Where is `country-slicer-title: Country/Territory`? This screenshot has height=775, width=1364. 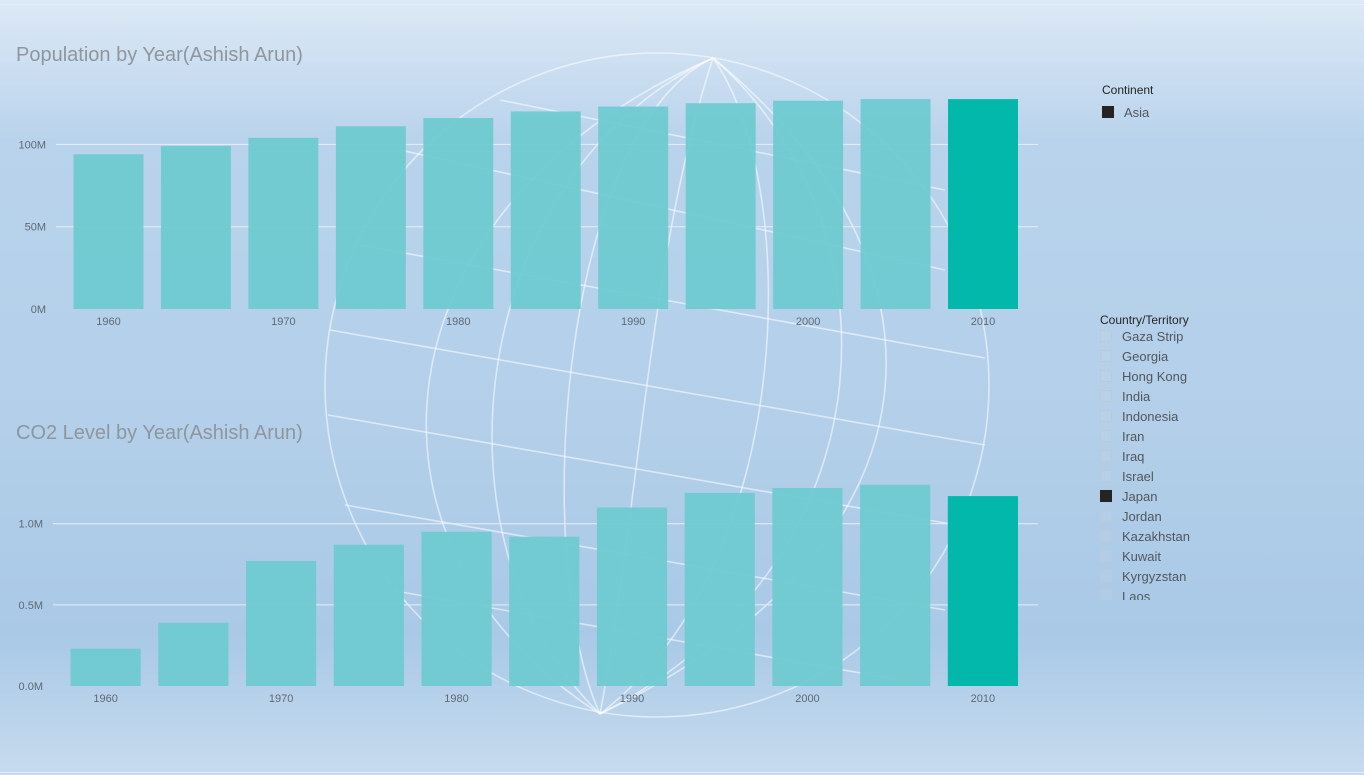
country-slicer-title: Country/Territory is located at coordinates (1144, 320).